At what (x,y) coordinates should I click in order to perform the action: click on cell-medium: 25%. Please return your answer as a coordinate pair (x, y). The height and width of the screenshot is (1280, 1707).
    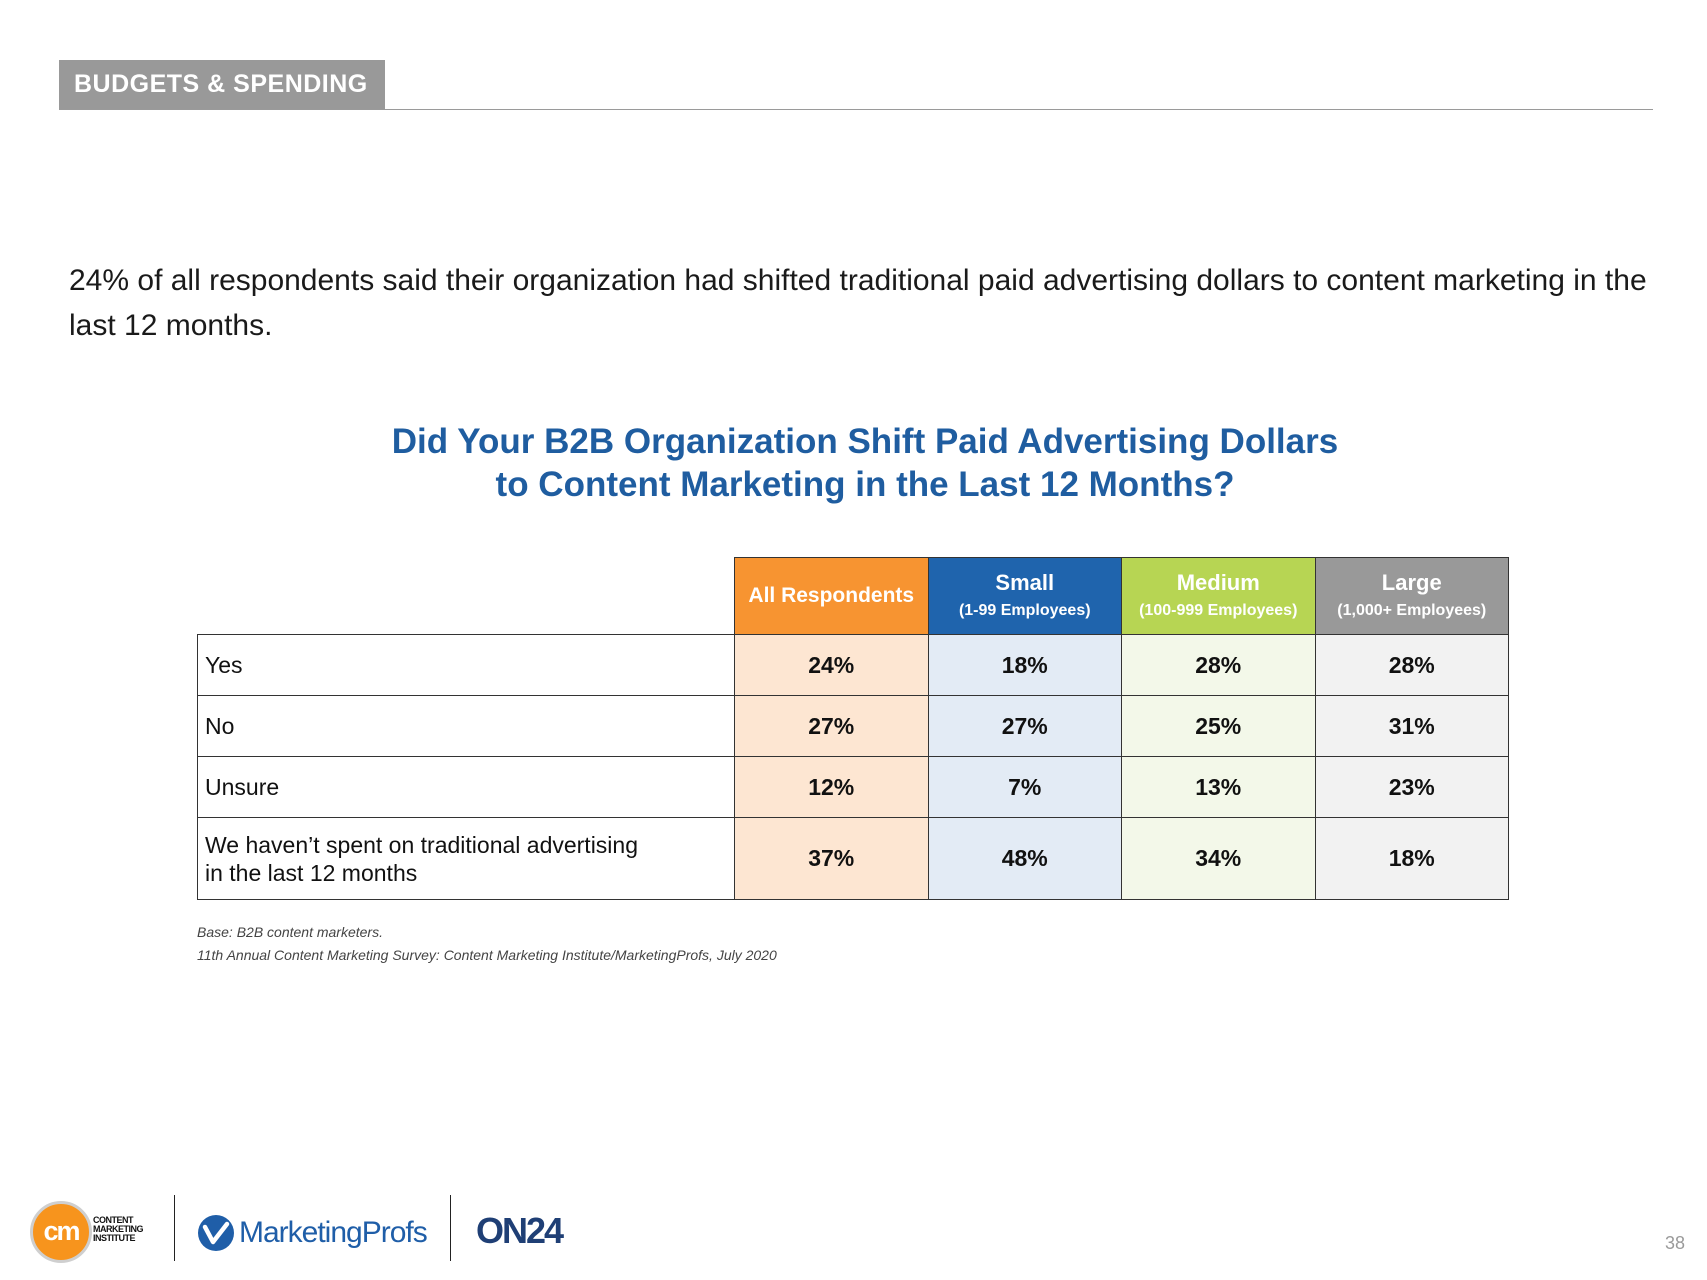
    Looking at the image, I should click on (1218, 726).